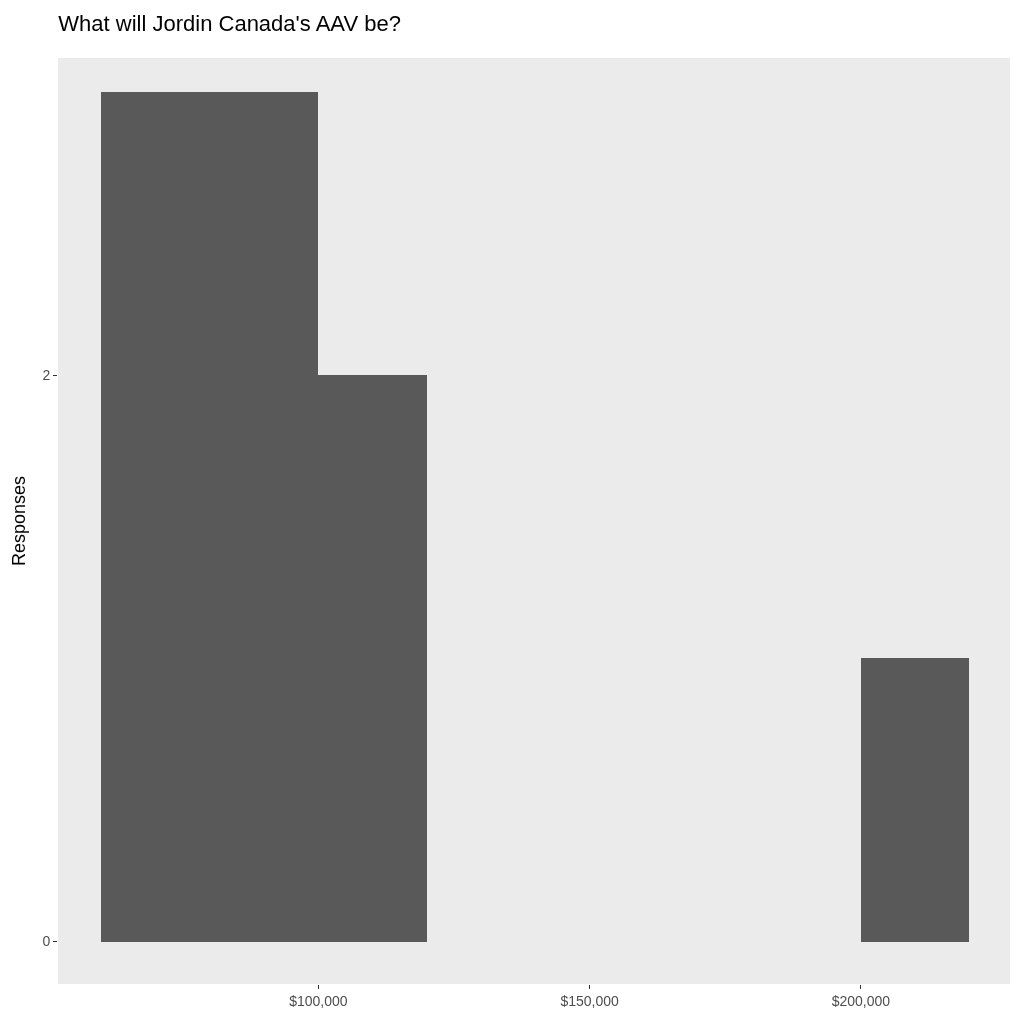  I want to click on y-axis-title: Responses, so click(18, 521).